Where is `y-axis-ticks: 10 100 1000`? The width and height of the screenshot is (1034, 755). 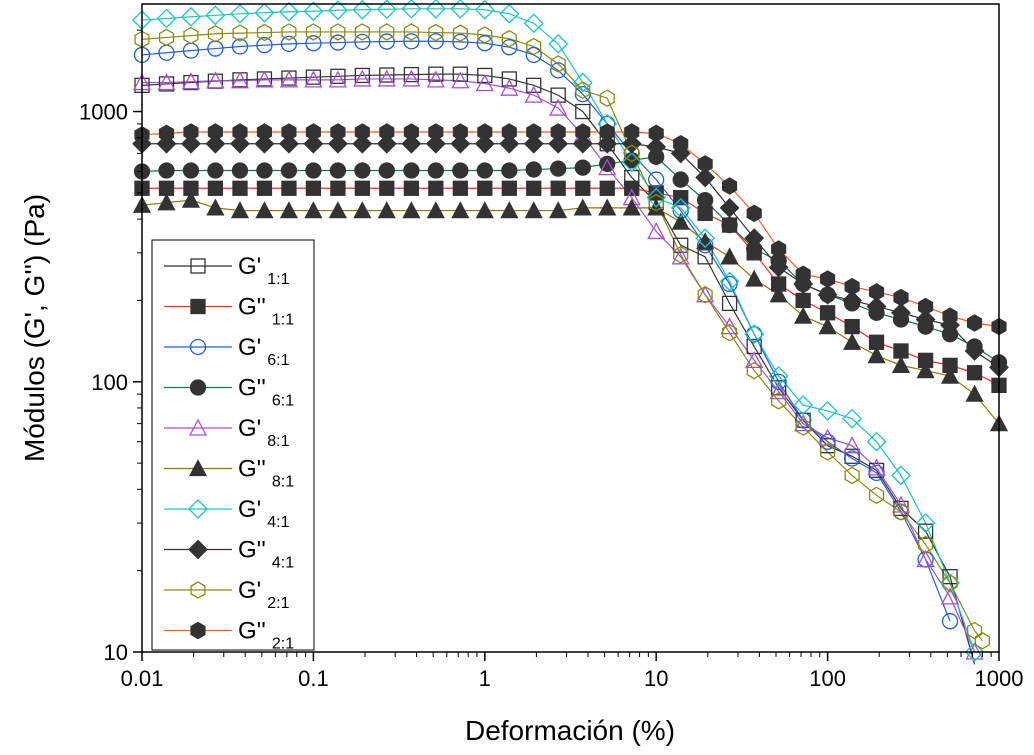
y-axis-ticks: 10 100 1000 is located at coordinates (110, 347).